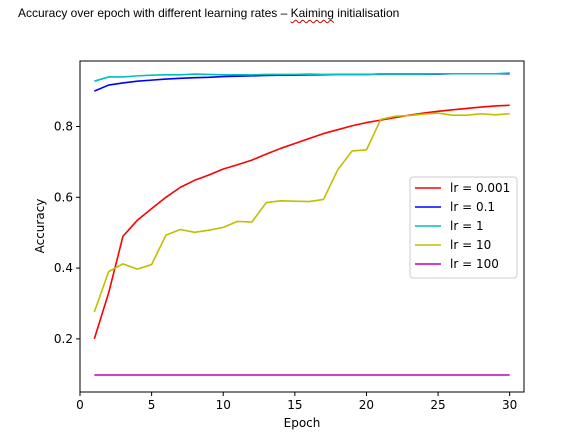 The width and height of the screenshot is (572, 445). I want to click on x-axis: 0 5 10 15 20 25 30, so click(296, 402).